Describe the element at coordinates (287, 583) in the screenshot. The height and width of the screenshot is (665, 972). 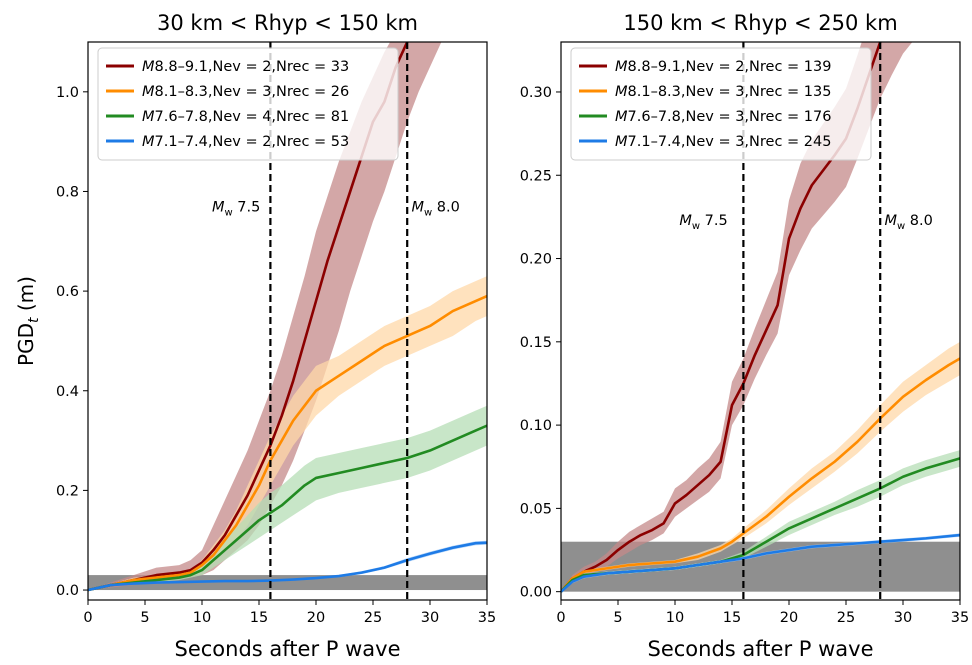
I see `noise-band` at that location.